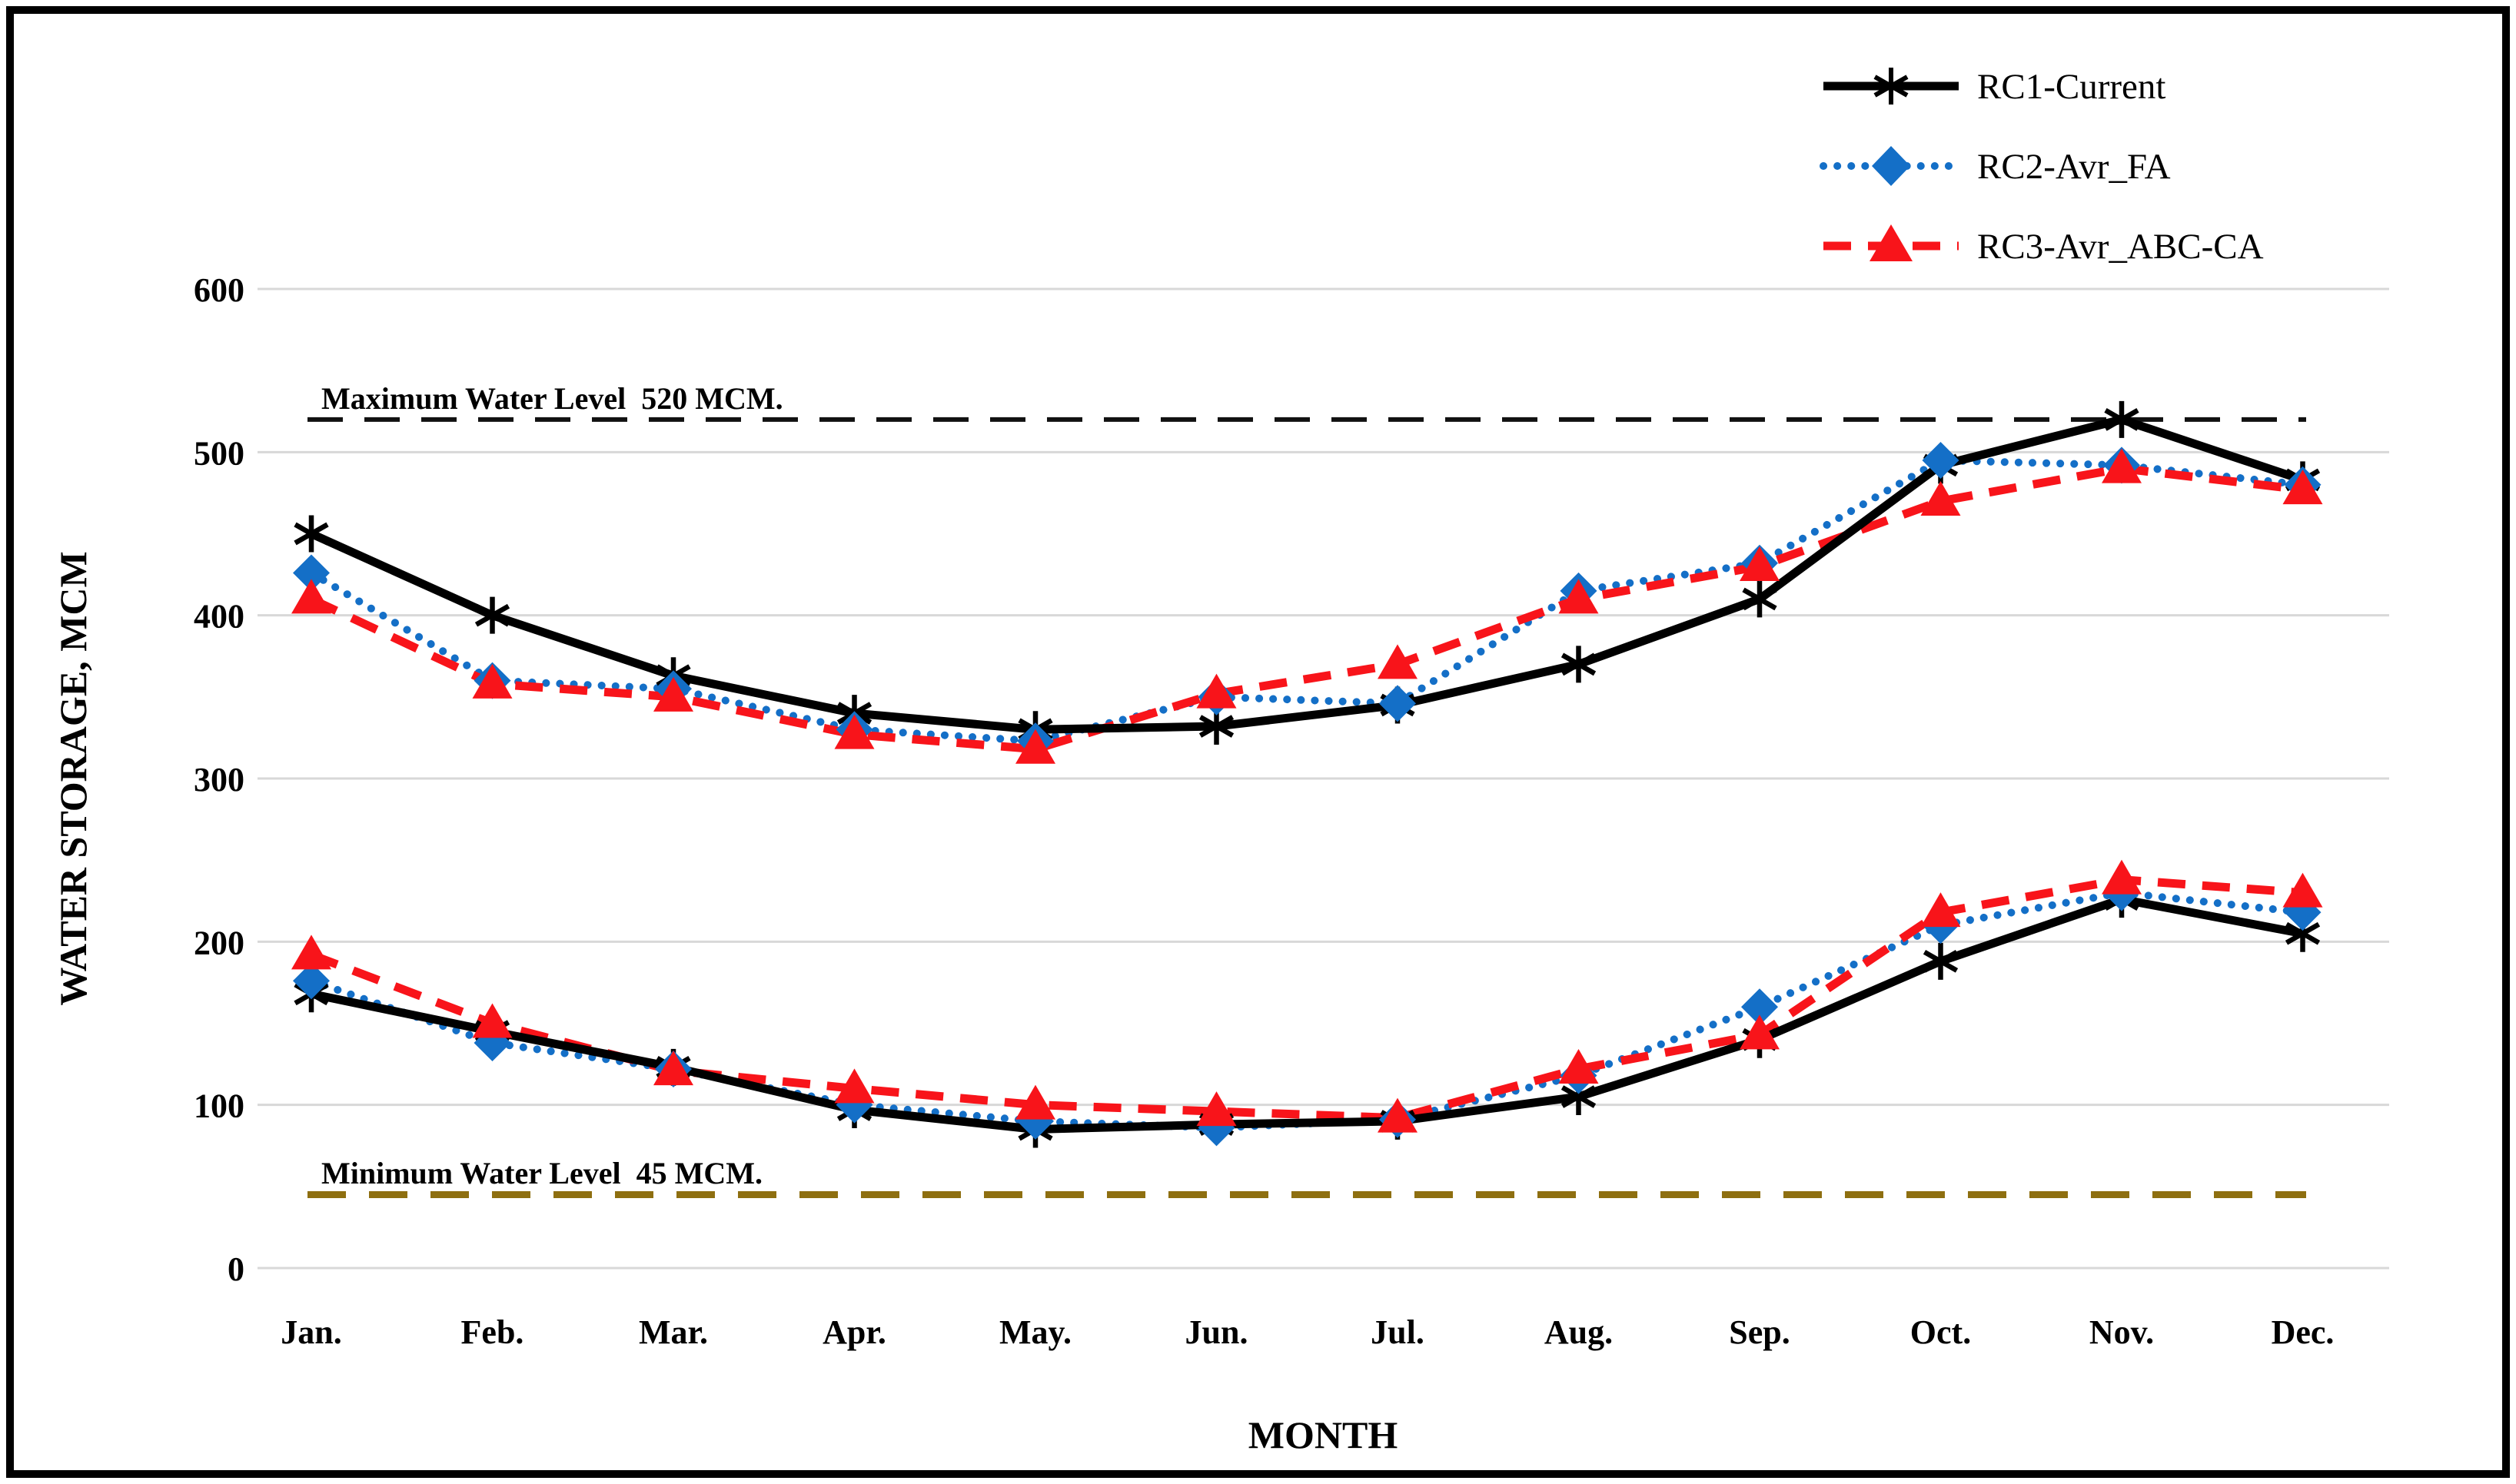  Describe the element at coordinates (1578, 664) in the screenshot. I see `marker-rc1-upper-aug` at that location.